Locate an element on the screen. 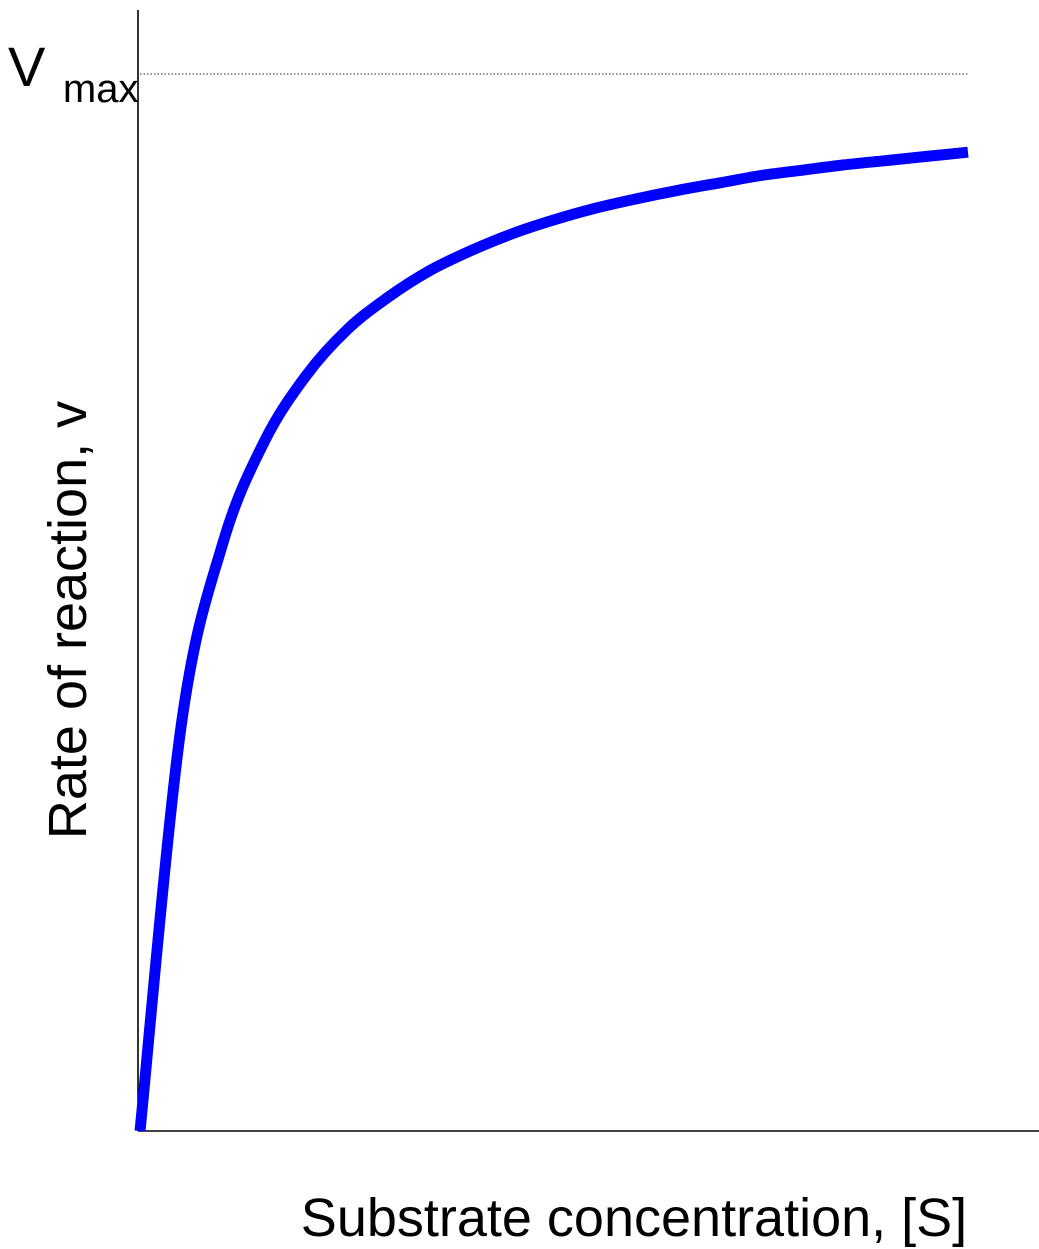 This screenshot has height=1249, width=1039. vmax-subscript: max is located at coordinates (101, 89).